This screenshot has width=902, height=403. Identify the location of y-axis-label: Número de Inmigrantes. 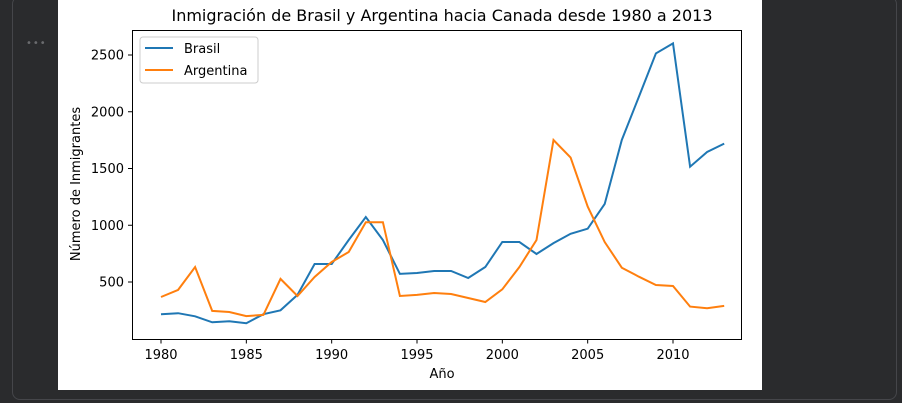
(76, 184).